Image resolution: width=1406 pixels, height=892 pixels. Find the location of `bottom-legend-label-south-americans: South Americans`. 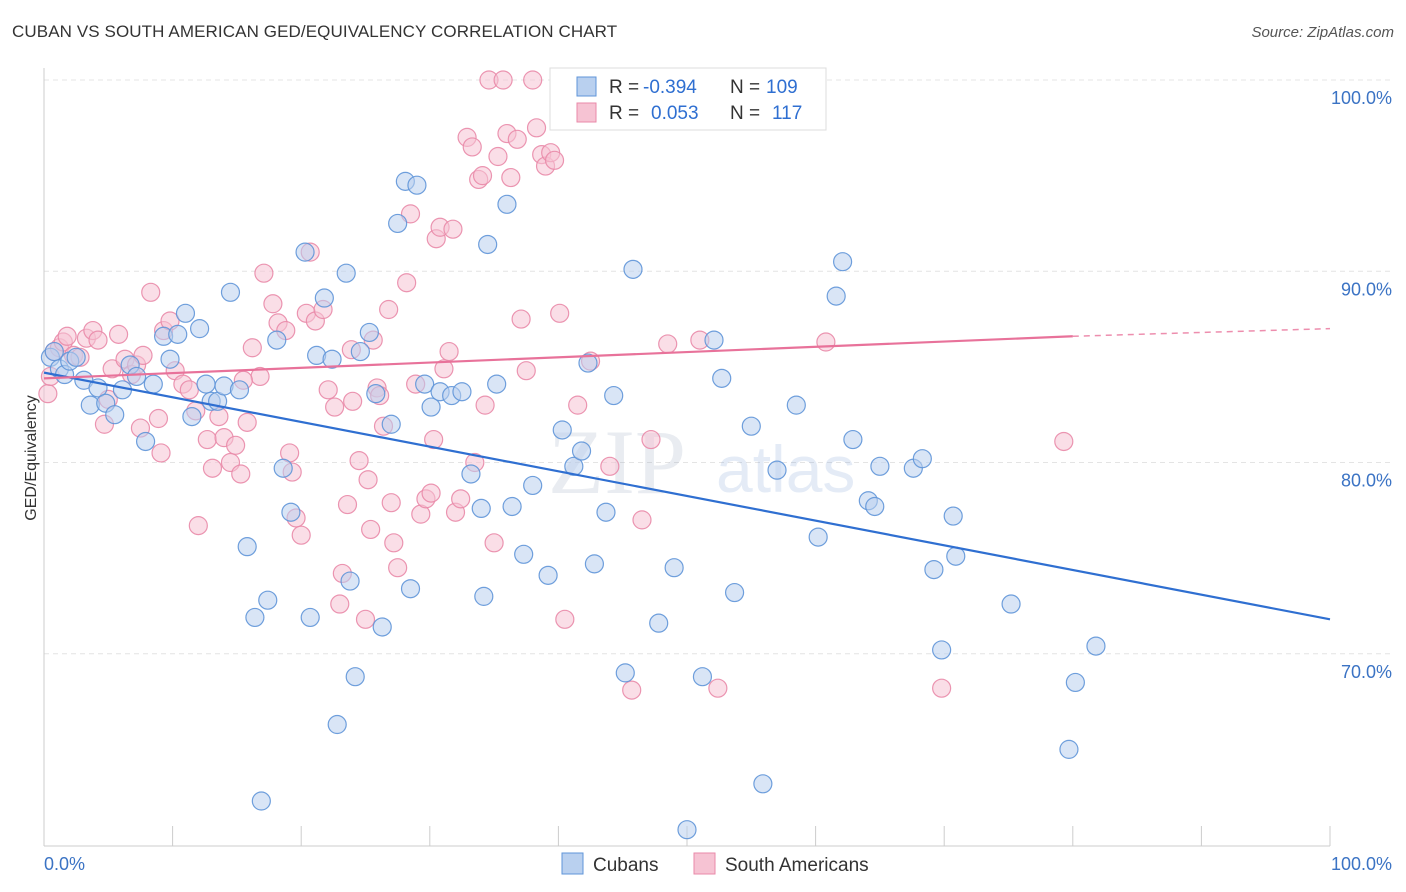

bottom-legend-label-south-americans: South Americans is located at coordinates (797, 865).